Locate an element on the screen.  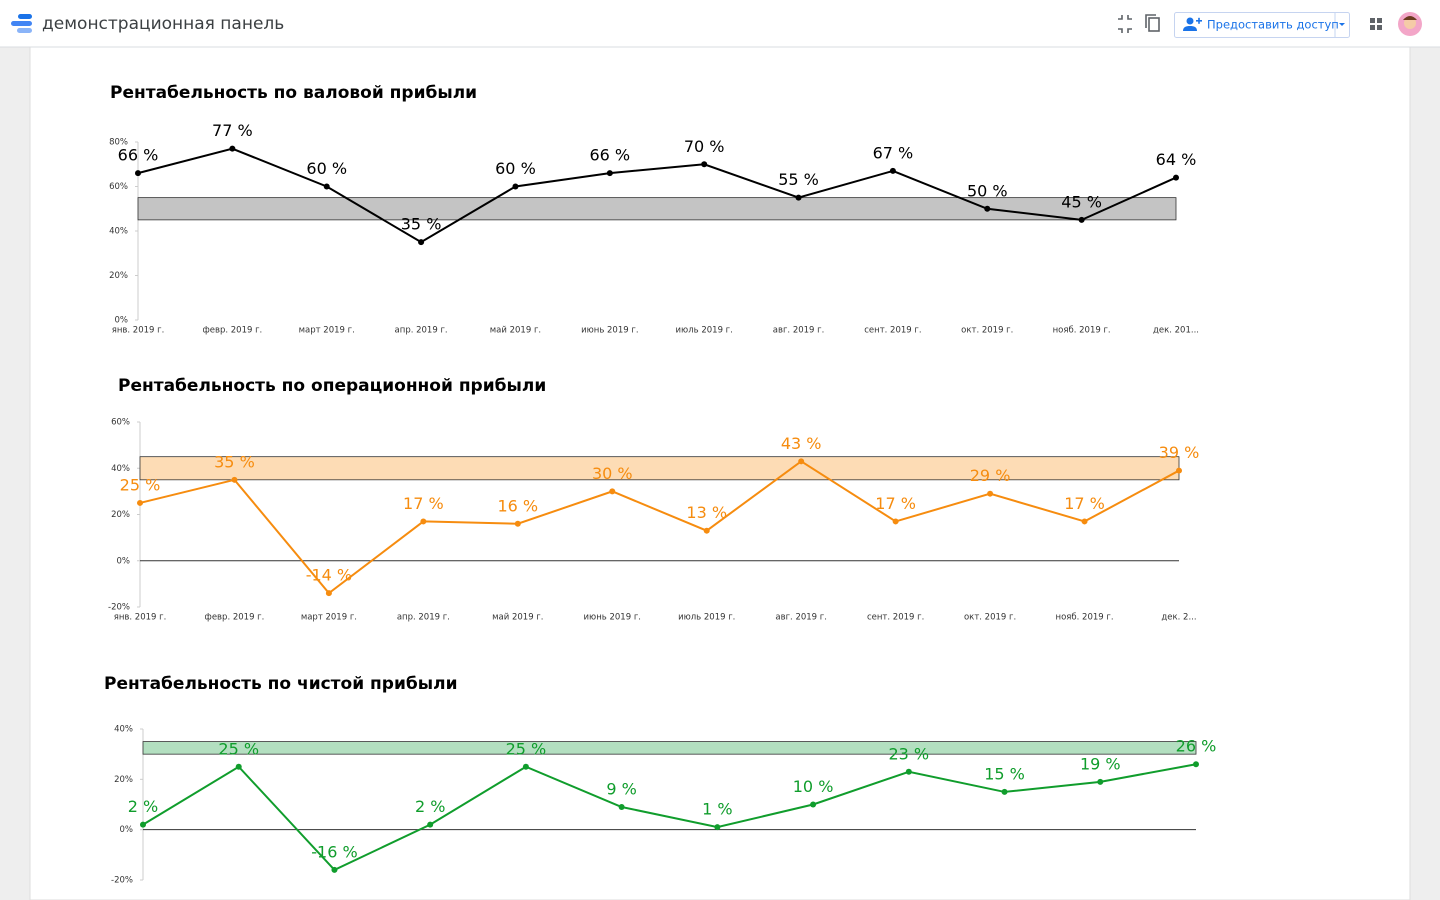
share-button is located at coordinates (1262, 25).